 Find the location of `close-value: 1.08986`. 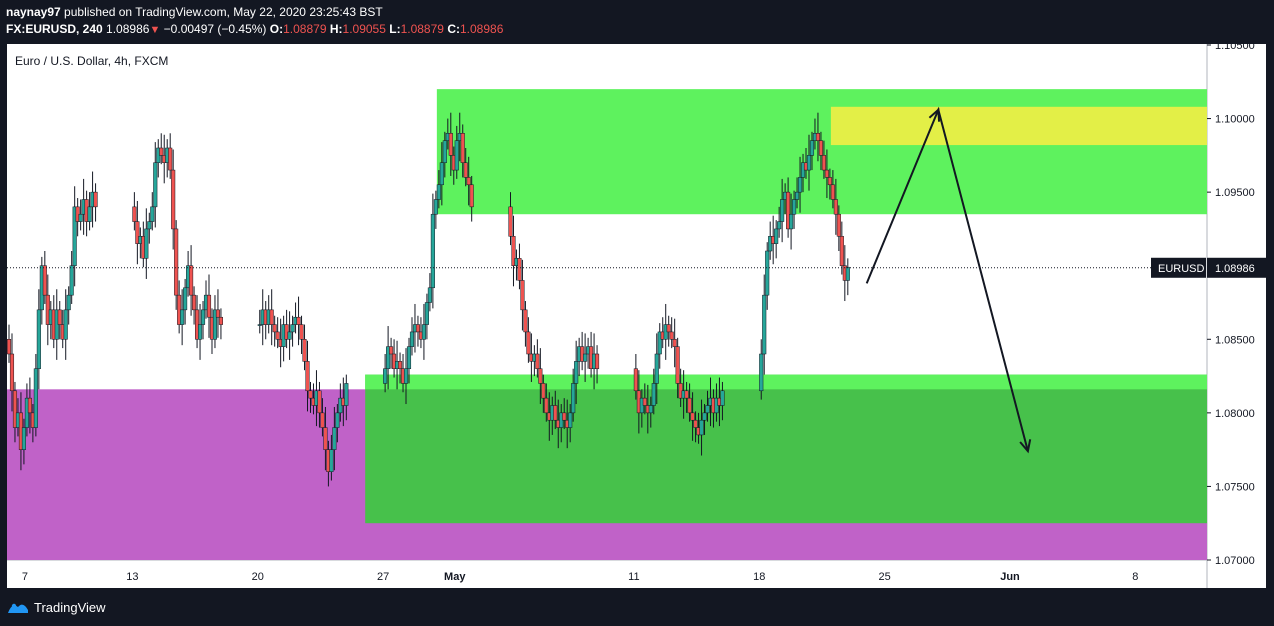

close-value: 1.08986 is located at coordinates (481, 29).